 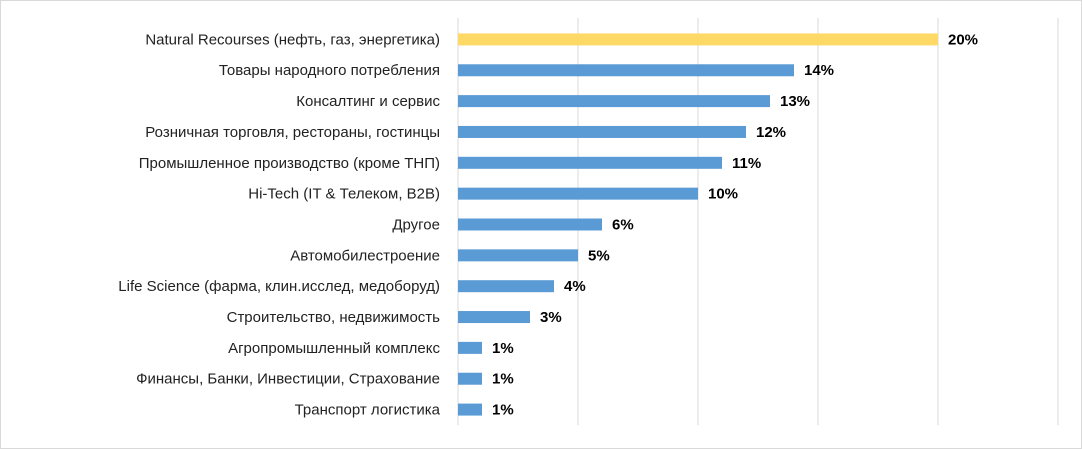 I want to click on category-label: Другое, so click(x=416, y=224).